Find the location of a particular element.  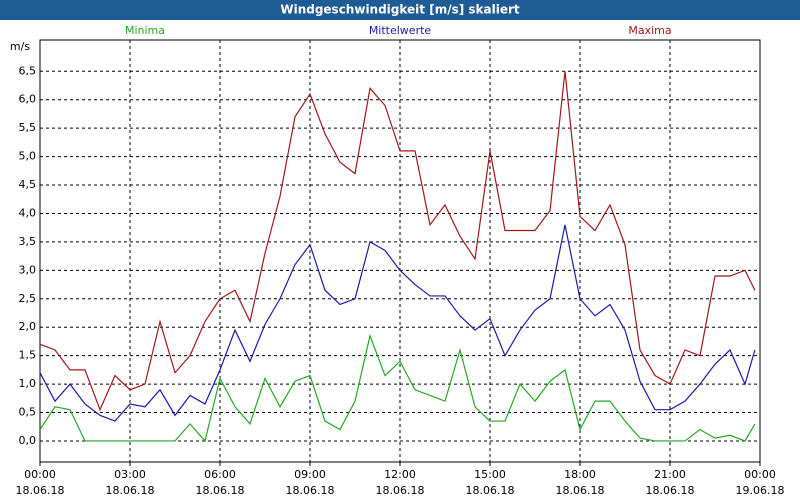

x-tick-date: 19.06.18 is located at coordinates (760, 490).